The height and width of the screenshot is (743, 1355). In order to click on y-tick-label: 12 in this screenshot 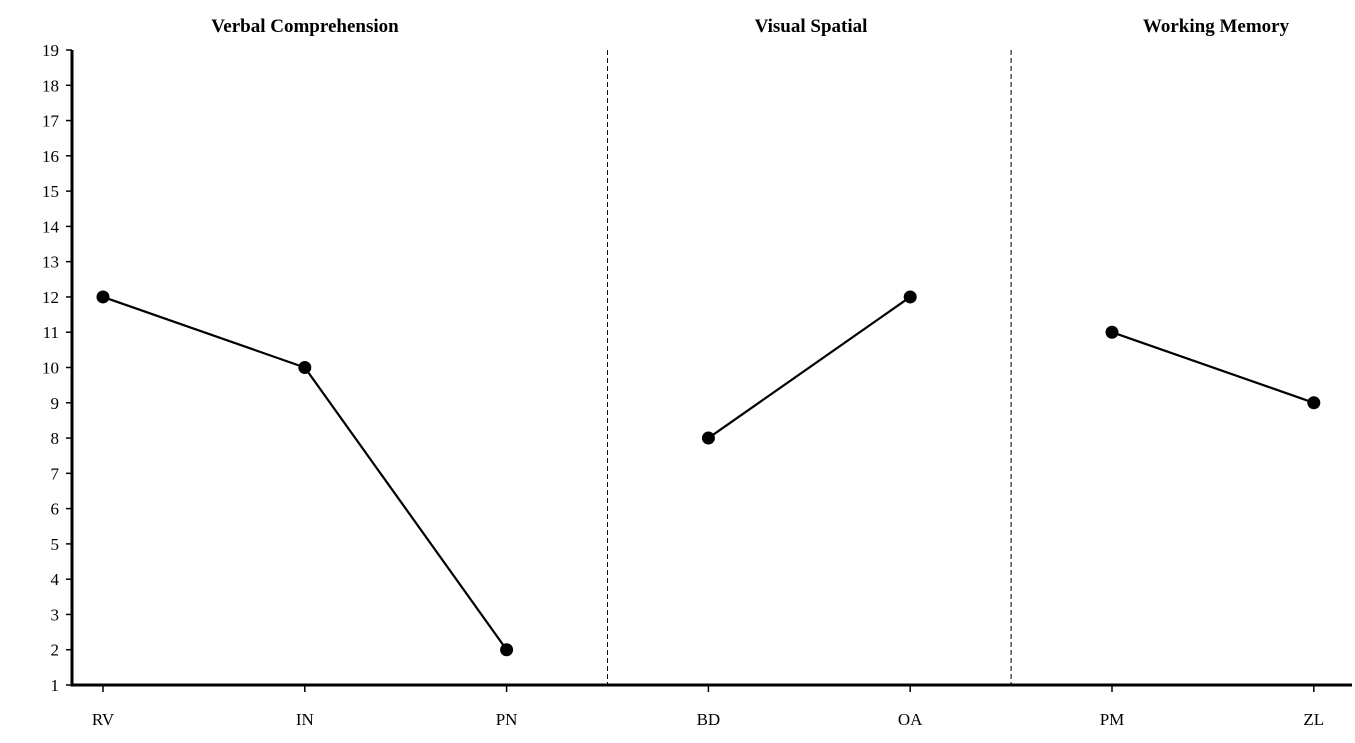, I will do `click(50, 297)`.